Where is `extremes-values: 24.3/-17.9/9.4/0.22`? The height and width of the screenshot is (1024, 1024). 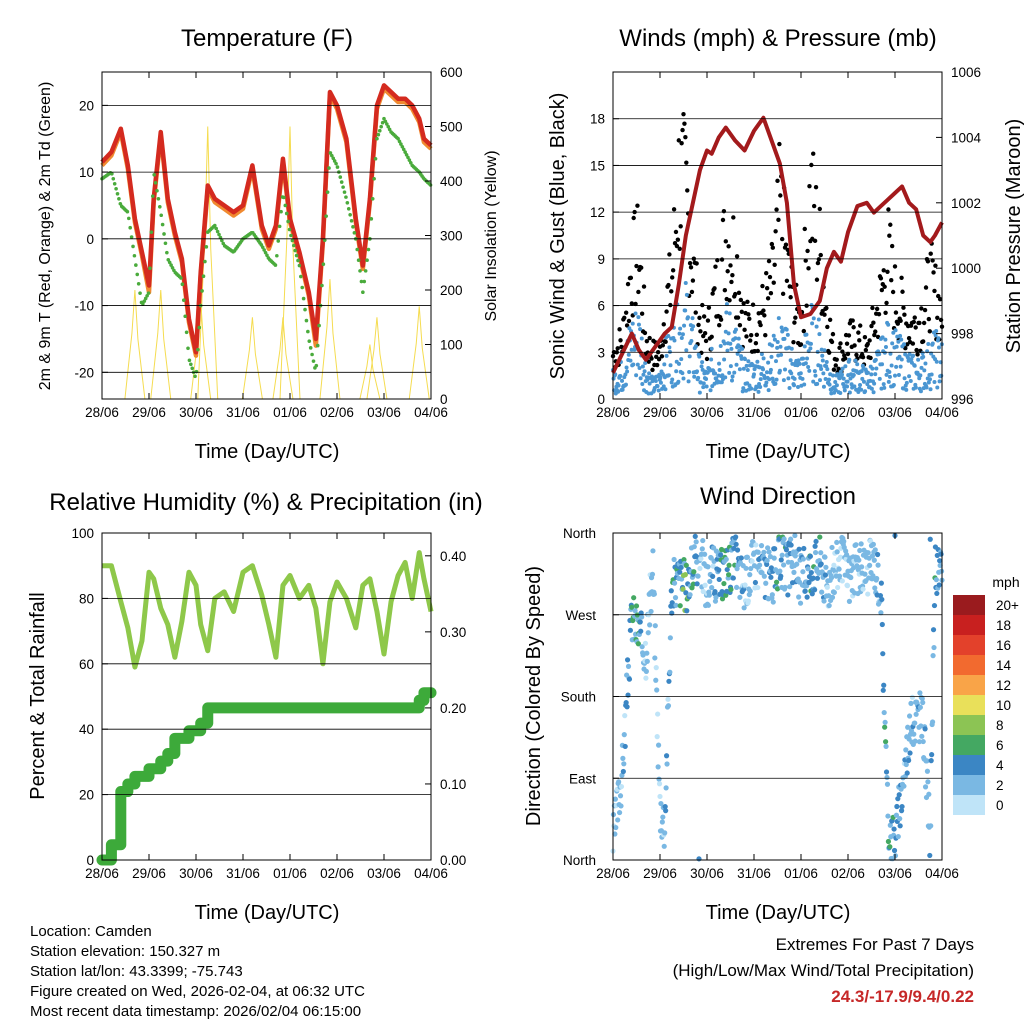
extremes-values: 24.3/-17.9/9.4/0.22 is located at coordinates (902, 996).